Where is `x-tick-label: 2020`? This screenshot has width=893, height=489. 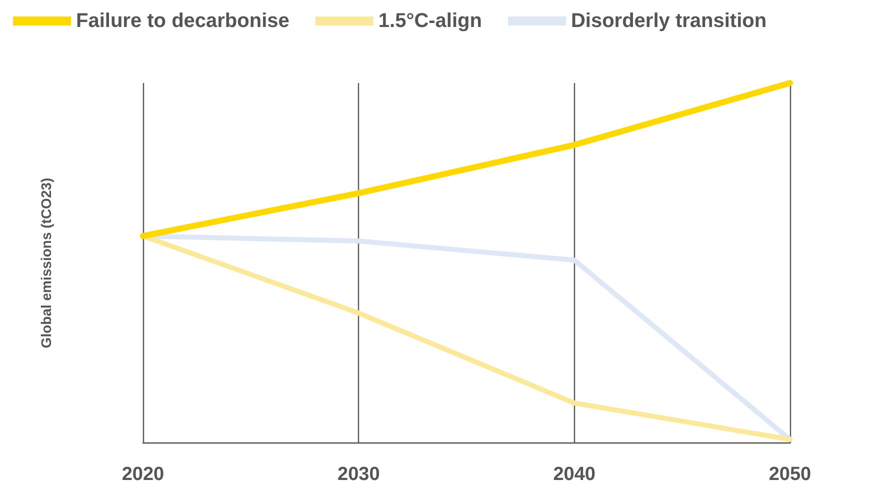 x-tick-label: 2020 is located at coordinates (143, 474).